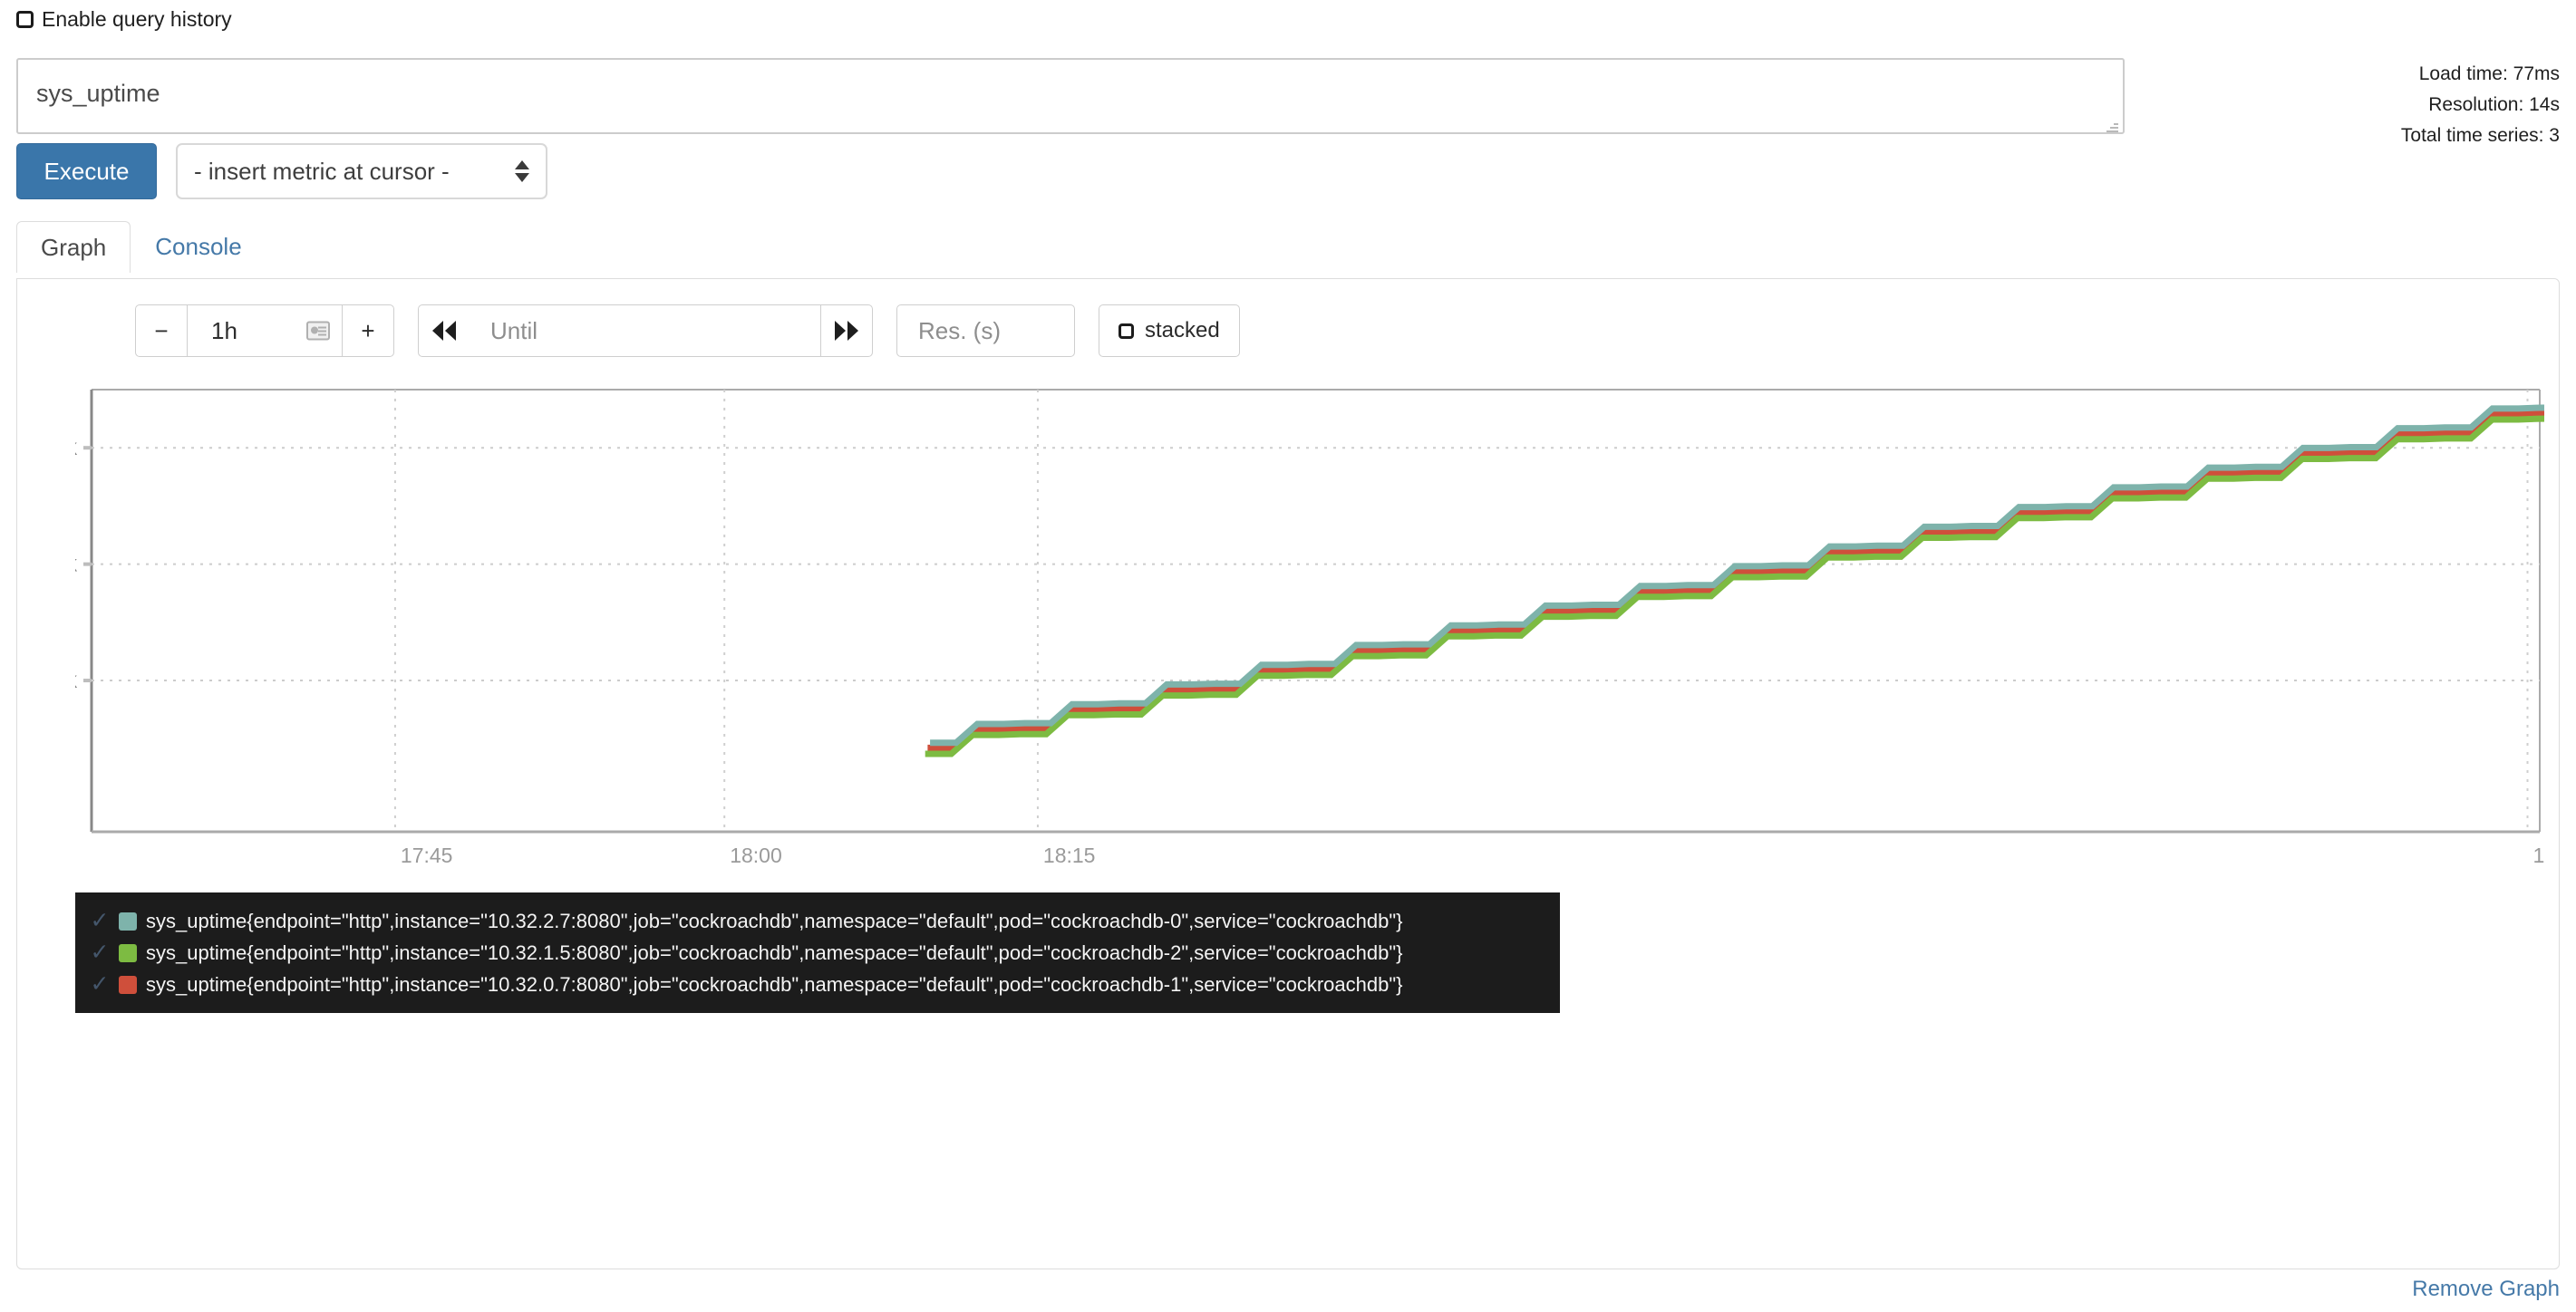 The height and width of the screenshot is (1312, 2576). Describe the element at coordinates (86, 171) in the screenshot. I see `execute-button: Execute` at that location.